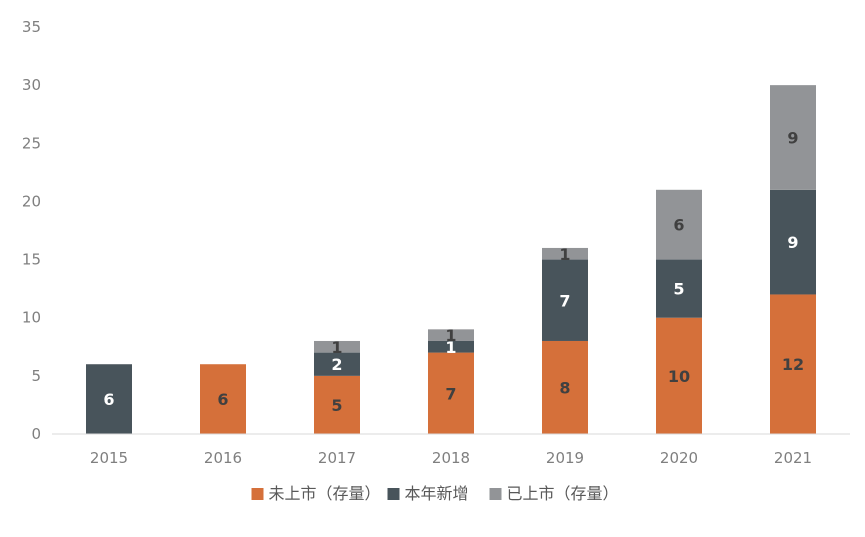  I want to click on y-tick-label: 5, so click(36, 376).